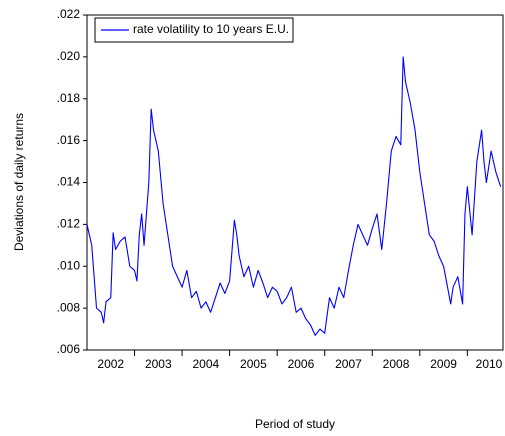  Describe the element at coordinates (69, 265) in the screenshot. I see `y-tick-label: .010` at that location.